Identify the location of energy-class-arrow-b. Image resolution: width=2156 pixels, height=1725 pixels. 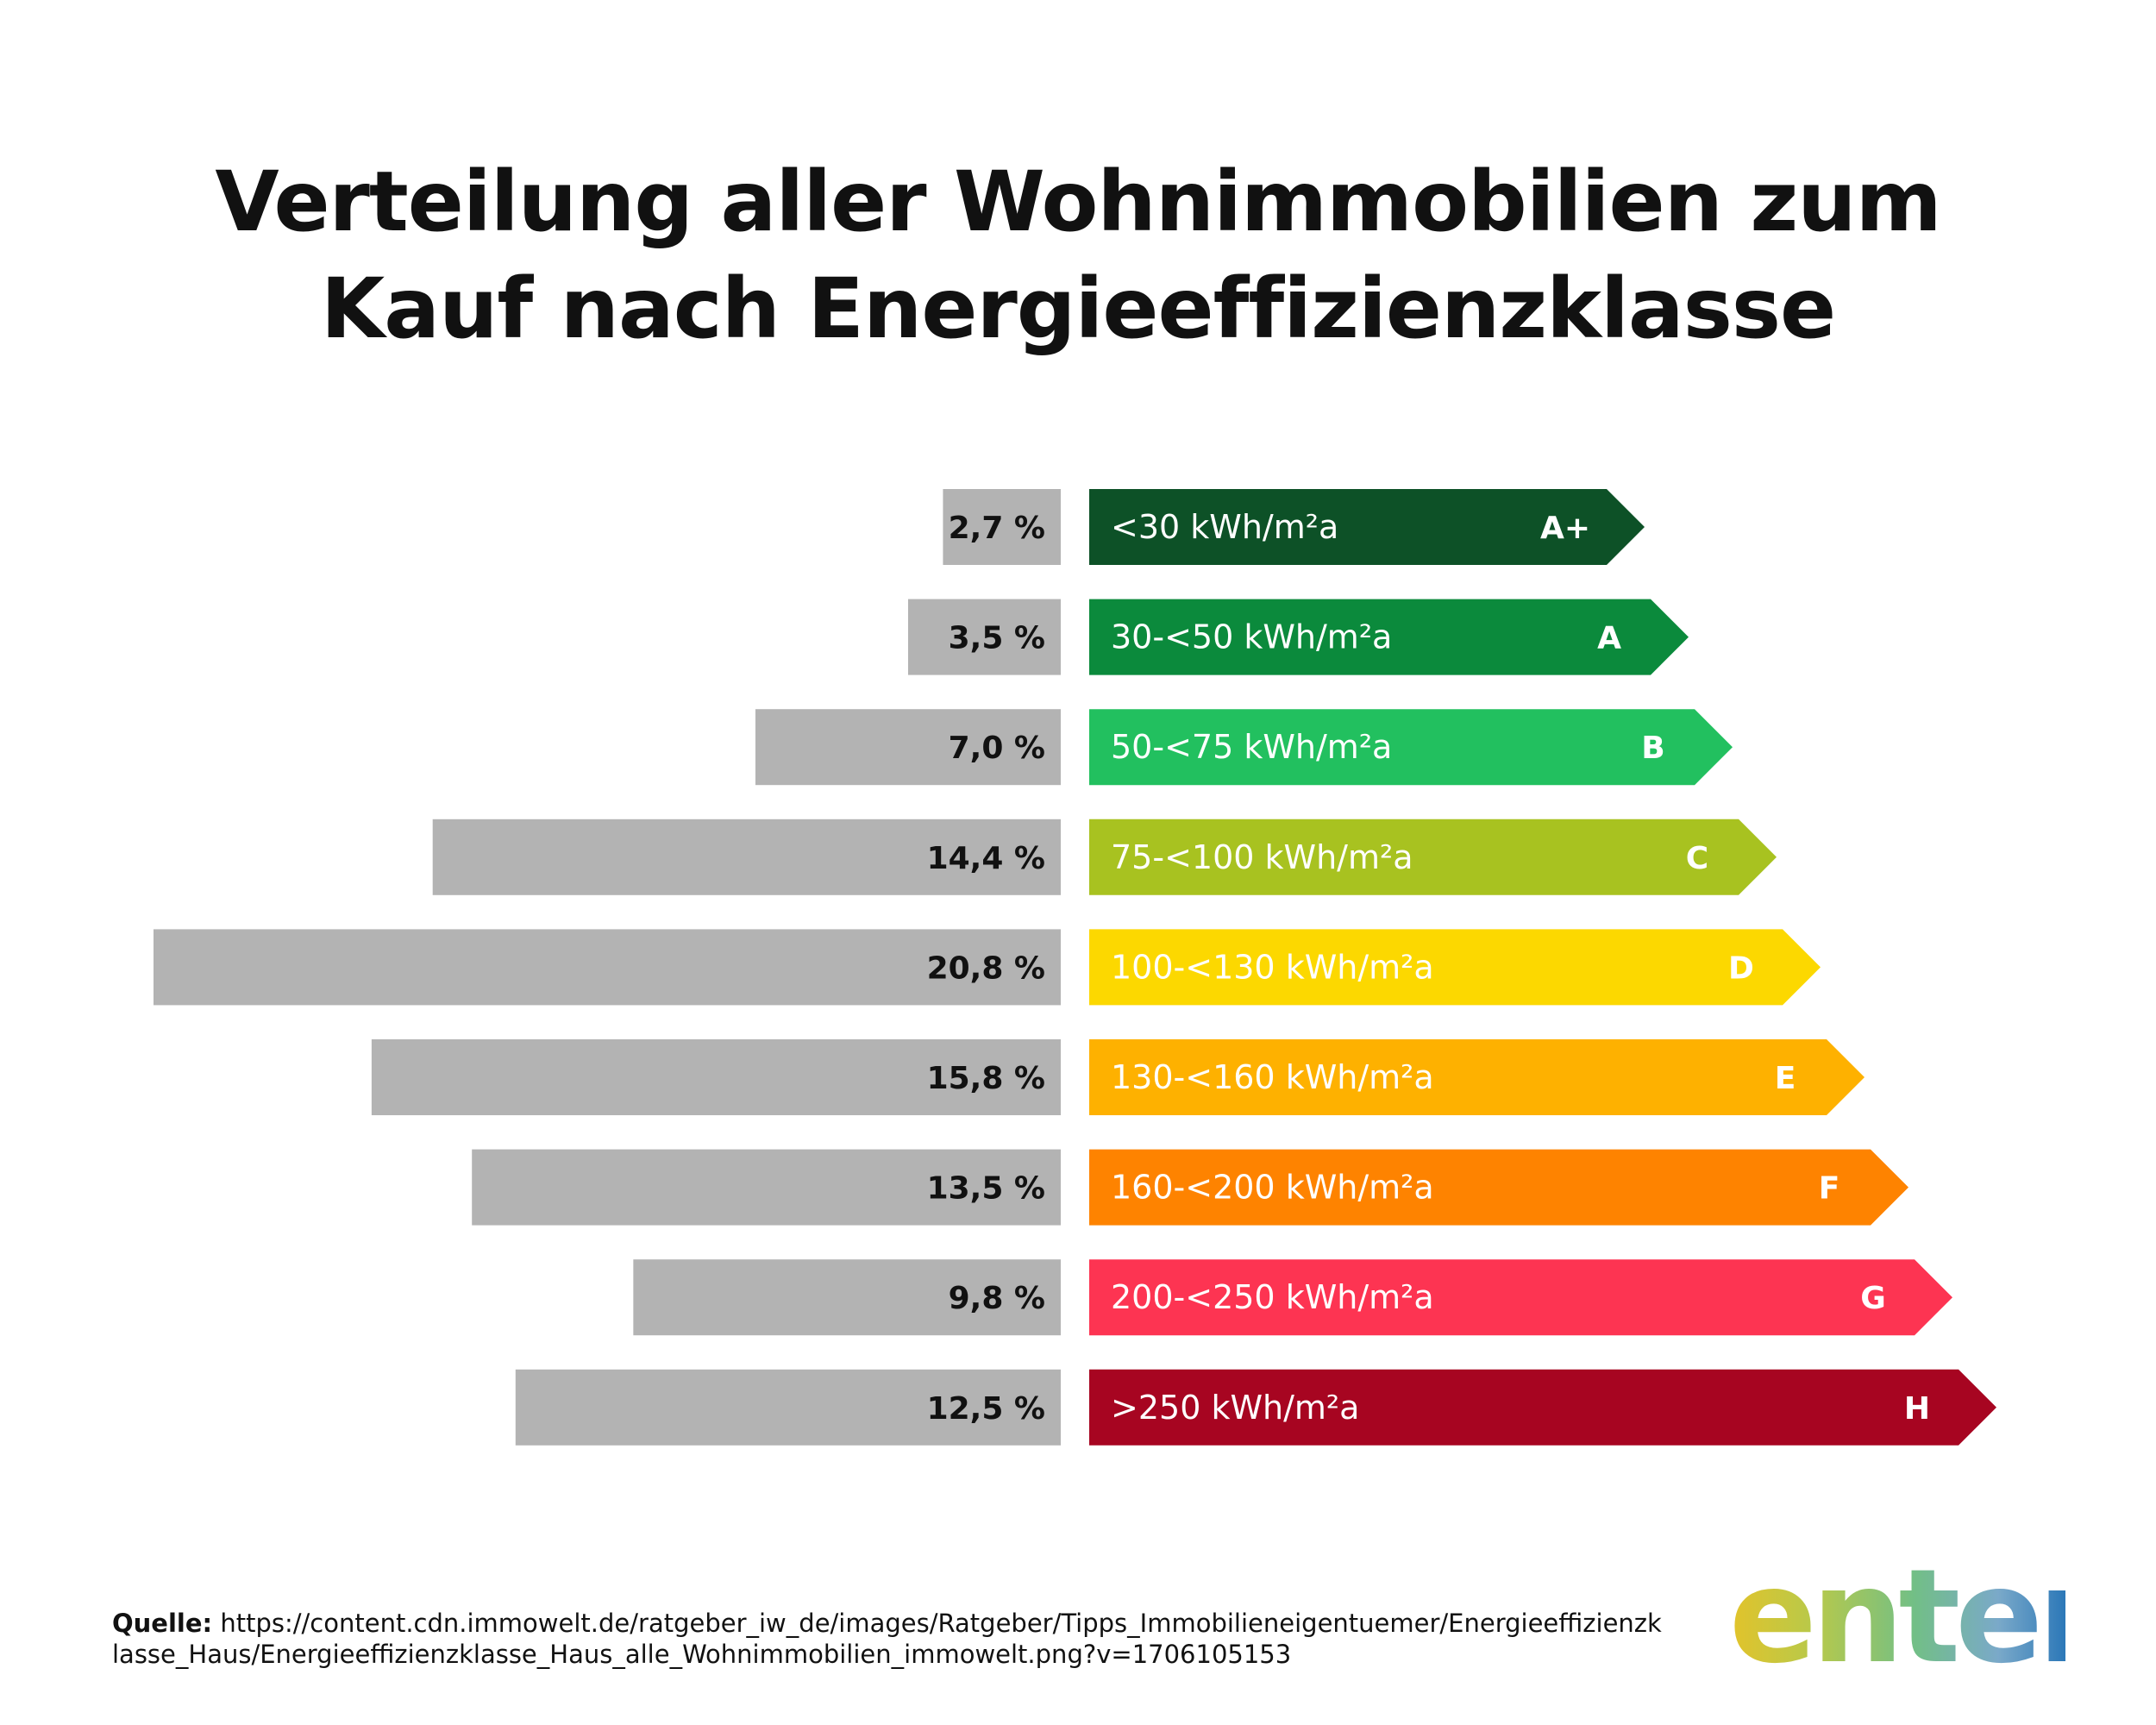
(1411, 748).